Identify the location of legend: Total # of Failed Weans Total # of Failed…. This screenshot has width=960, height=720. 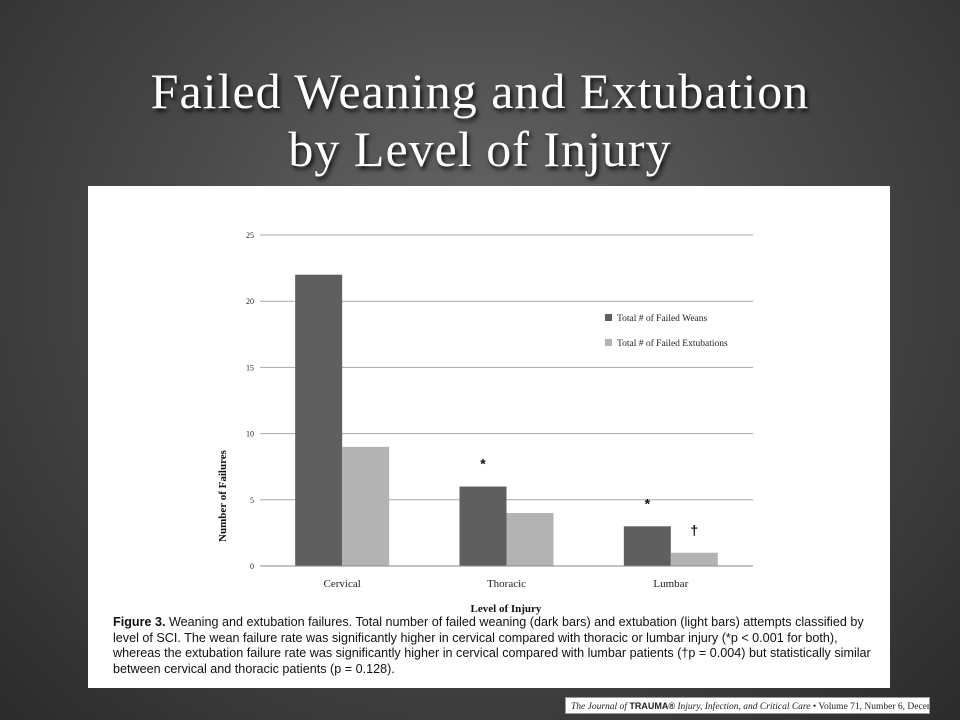
(666, 331).